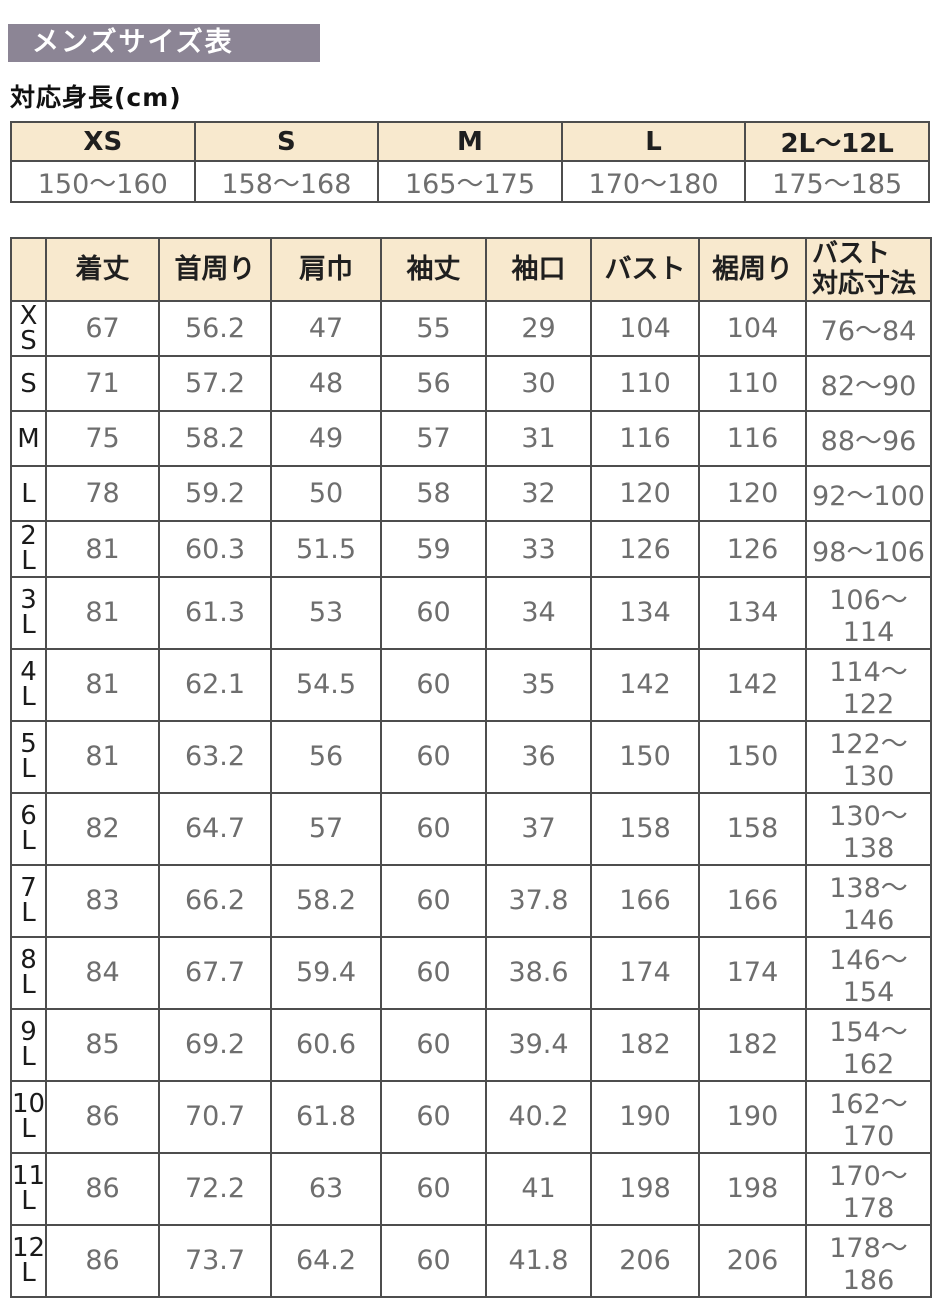 The height and width of the screenshot is (1298, 940). Describe the element at coordinates (645, 384) in the screenshot. I see `size-cell-s-5: 110` at that location.